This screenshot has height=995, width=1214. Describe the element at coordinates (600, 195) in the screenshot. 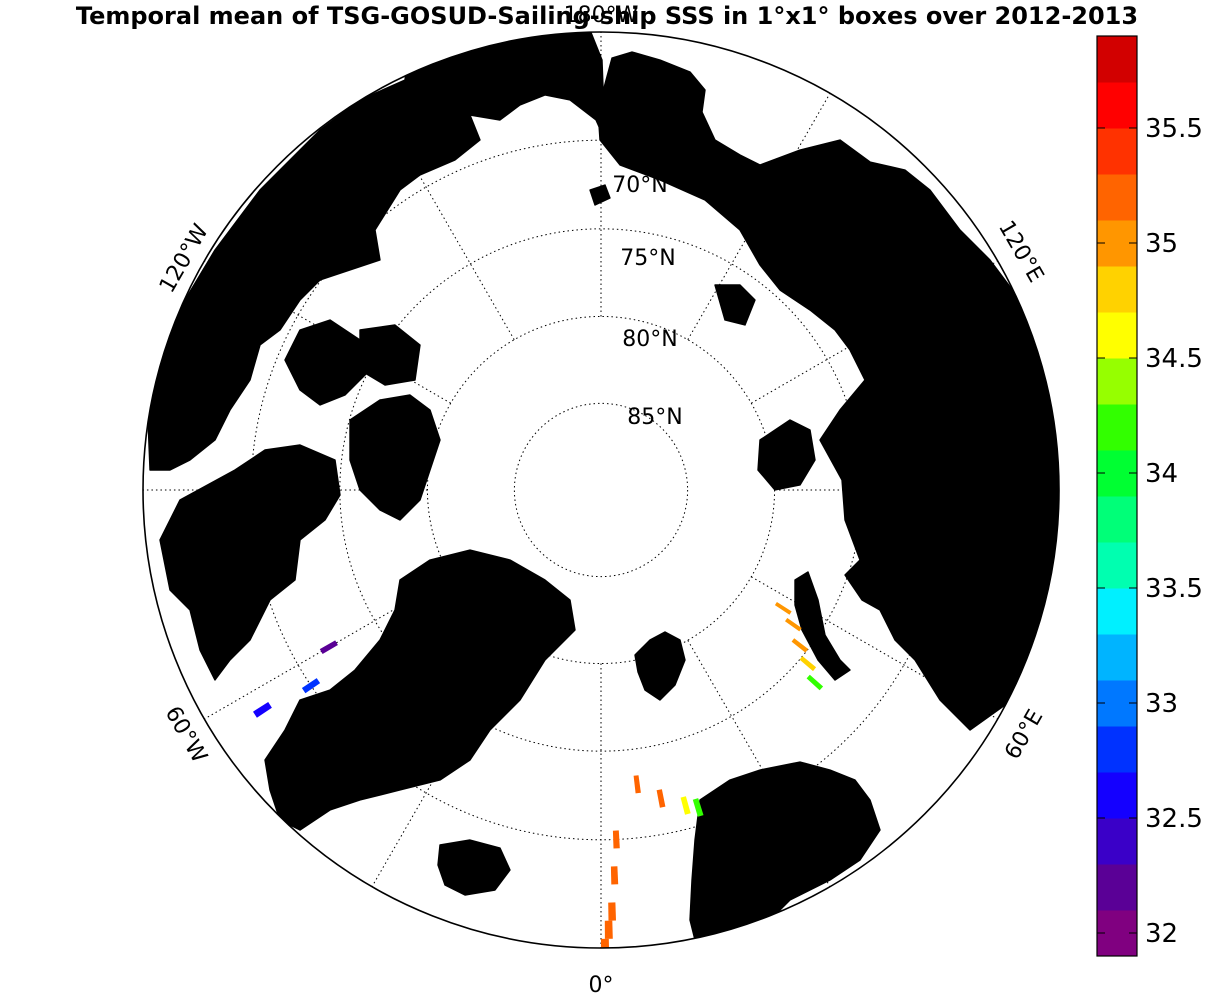

I see `land-wrangel` at that location.